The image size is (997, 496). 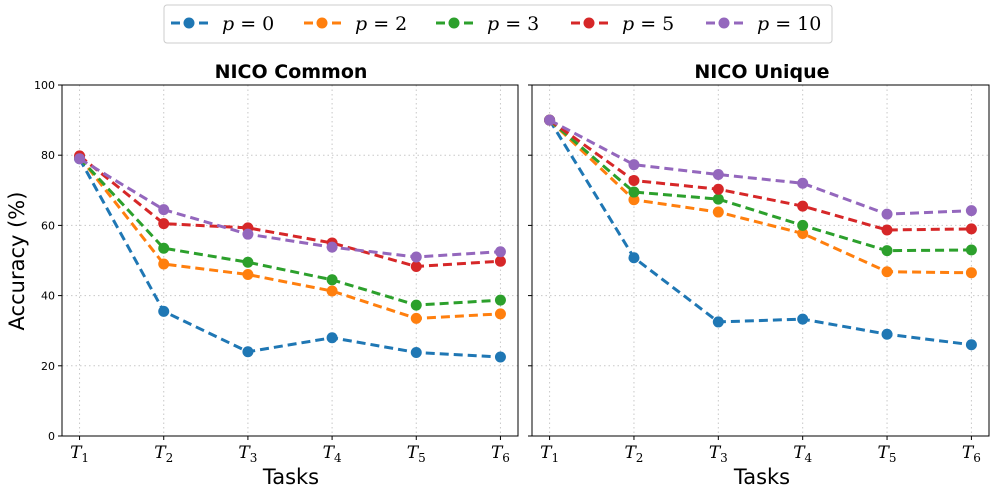 What do you see at coordinates (416, 454) in the screenshot?
I see `x-tick-label: T5` at bounding box center [416, 454].